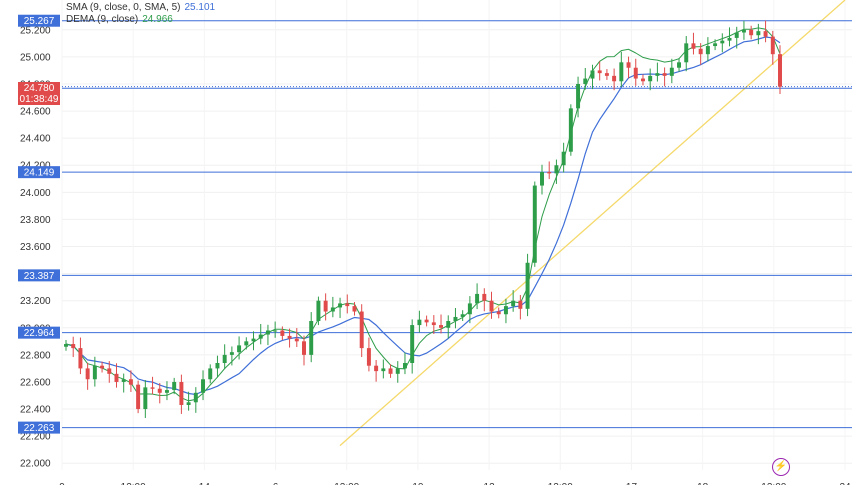 The height and width of the screenshot is (485, 852). What do you see at coordinates (157, 19) in the screenshot?
I see `dema-legend-value: 24.966` at bounding box center [157, 19].